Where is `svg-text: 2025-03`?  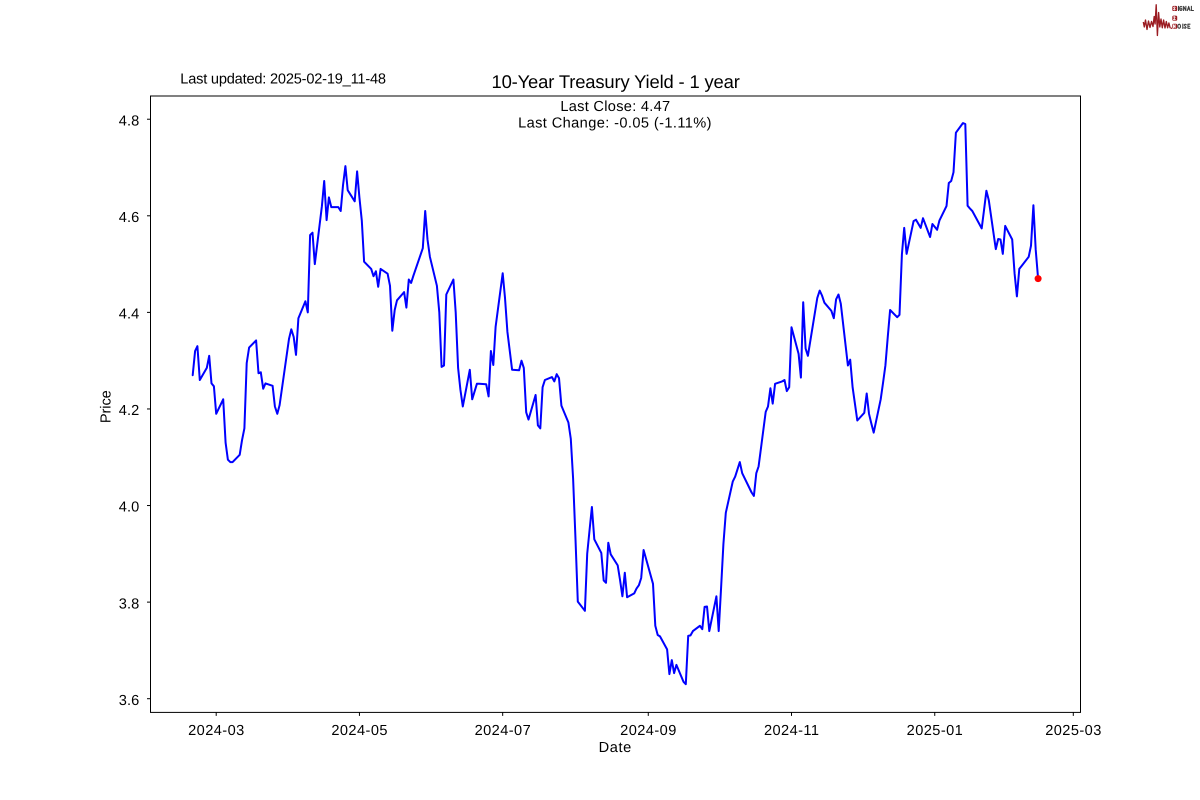 svg-text: 2025-03 is located at coordinates (1073, 731).